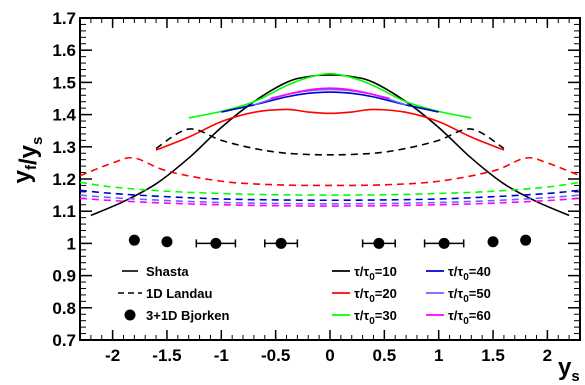 This screenshot has width=585, height=385. I want to click on y-tick-label: 0.9, so click(64, 276).